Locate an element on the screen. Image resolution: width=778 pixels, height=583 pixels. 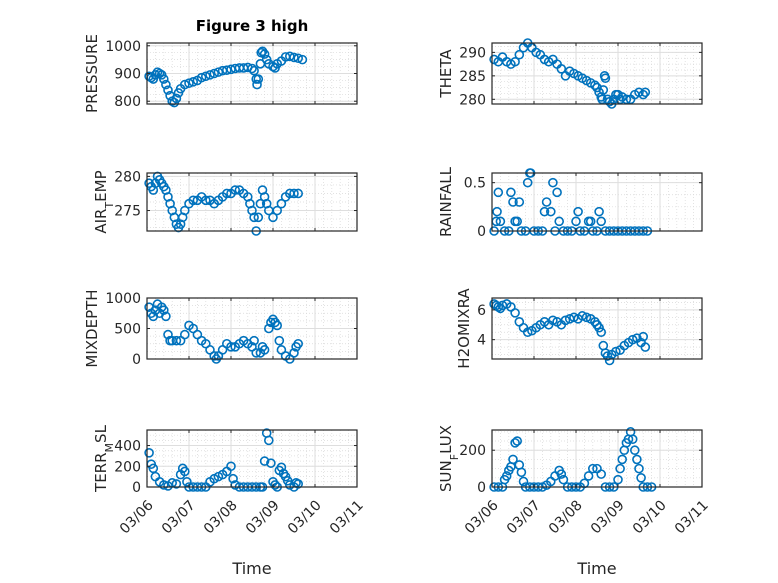
y-axis-label: TERRMSL is located at coordinates (104, 458).